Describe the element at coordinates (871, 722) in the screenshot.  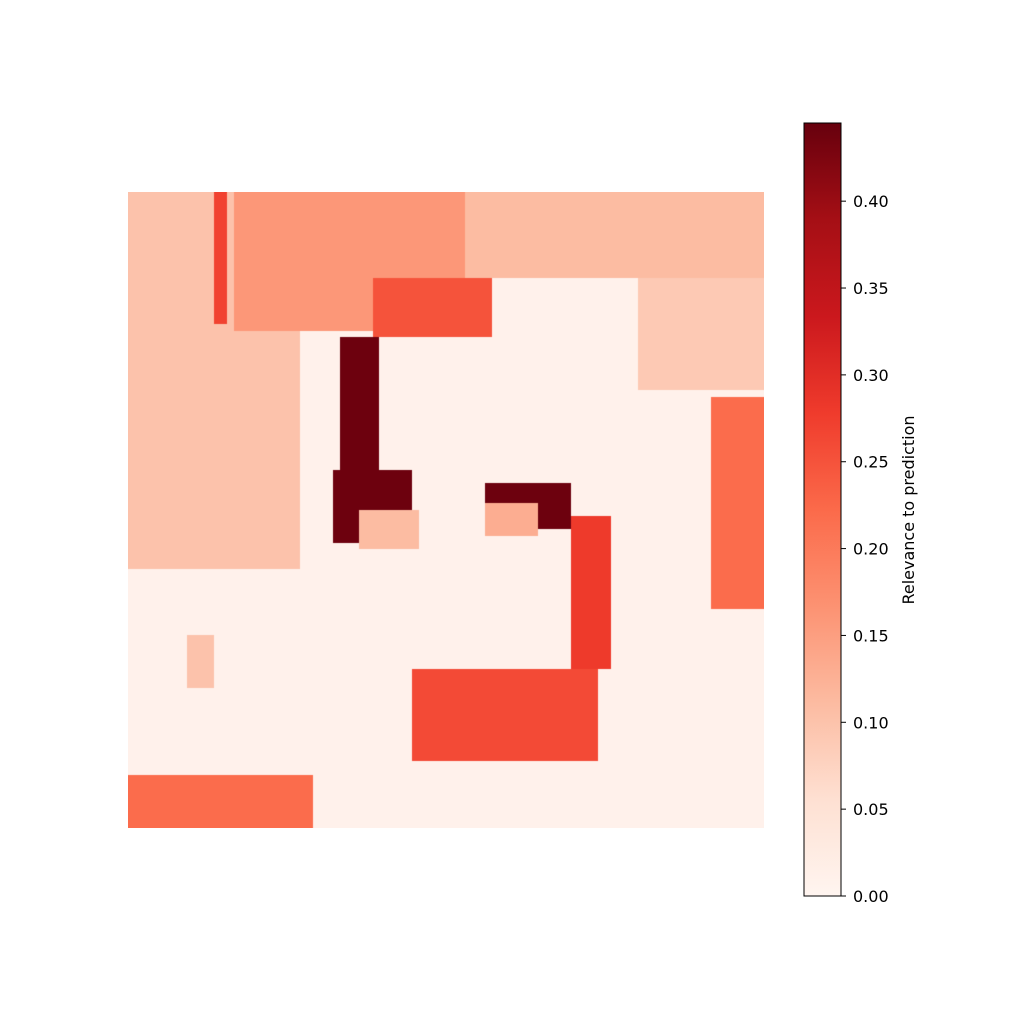
I see `colorbar-tick-label: 0.10` at that location.